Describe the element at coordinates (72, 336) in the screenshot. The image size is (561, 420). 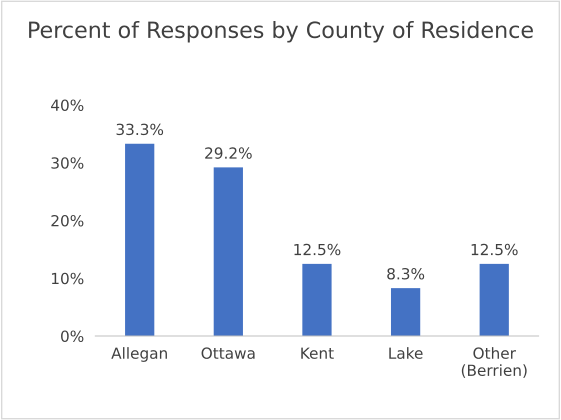
I see `y-tick-label: 0%` at that location.